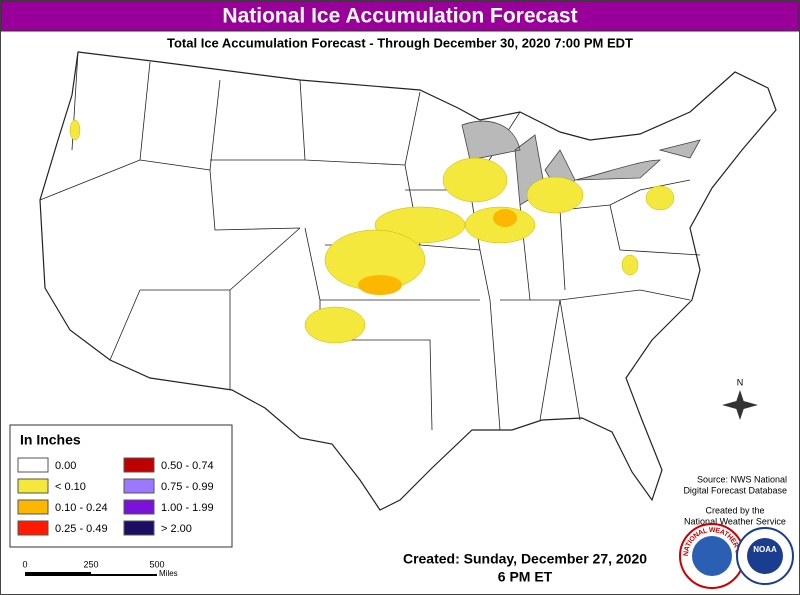 This screenshot has height=595, width=800. Describe the element at coordinates (735, 521) in the screenshot. I see `credit-line: National Weather Service` at that location.